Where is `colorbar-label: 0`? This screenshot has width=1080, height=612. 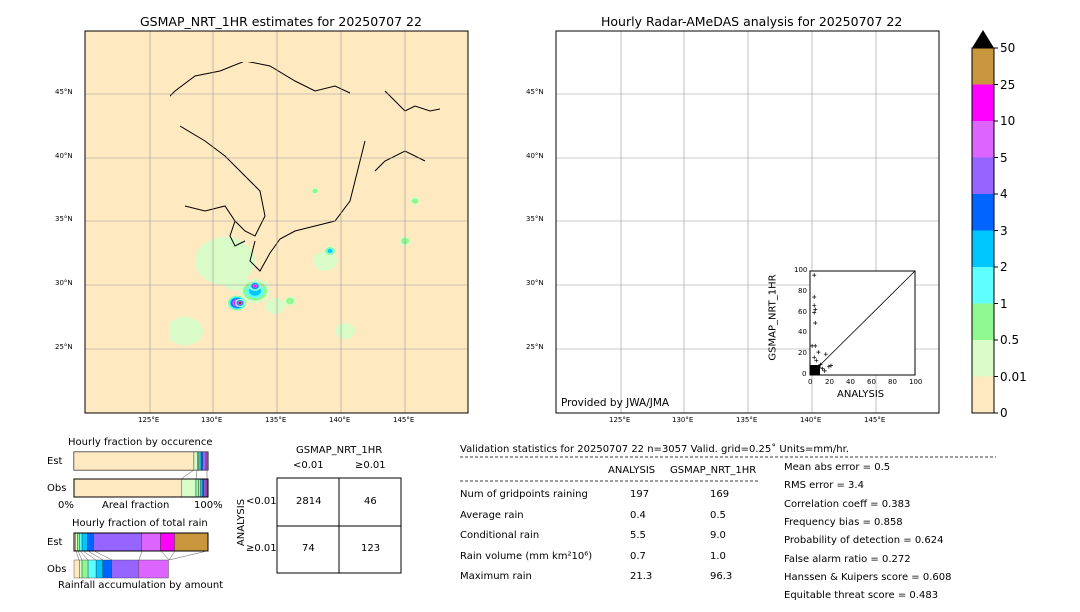 colorbar-label: 0 is located at coordinates (1004, 413).